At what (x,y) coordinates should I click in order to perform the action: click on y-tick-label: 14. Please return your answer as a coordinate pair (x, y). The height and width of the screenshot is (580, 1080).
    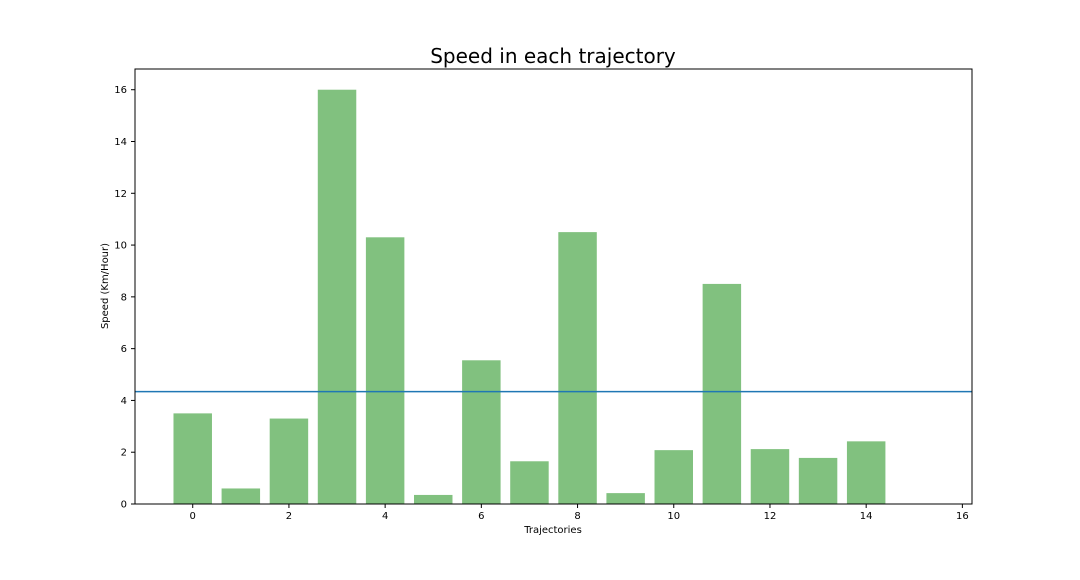
    Looking at the image, I should click on (120, 142).